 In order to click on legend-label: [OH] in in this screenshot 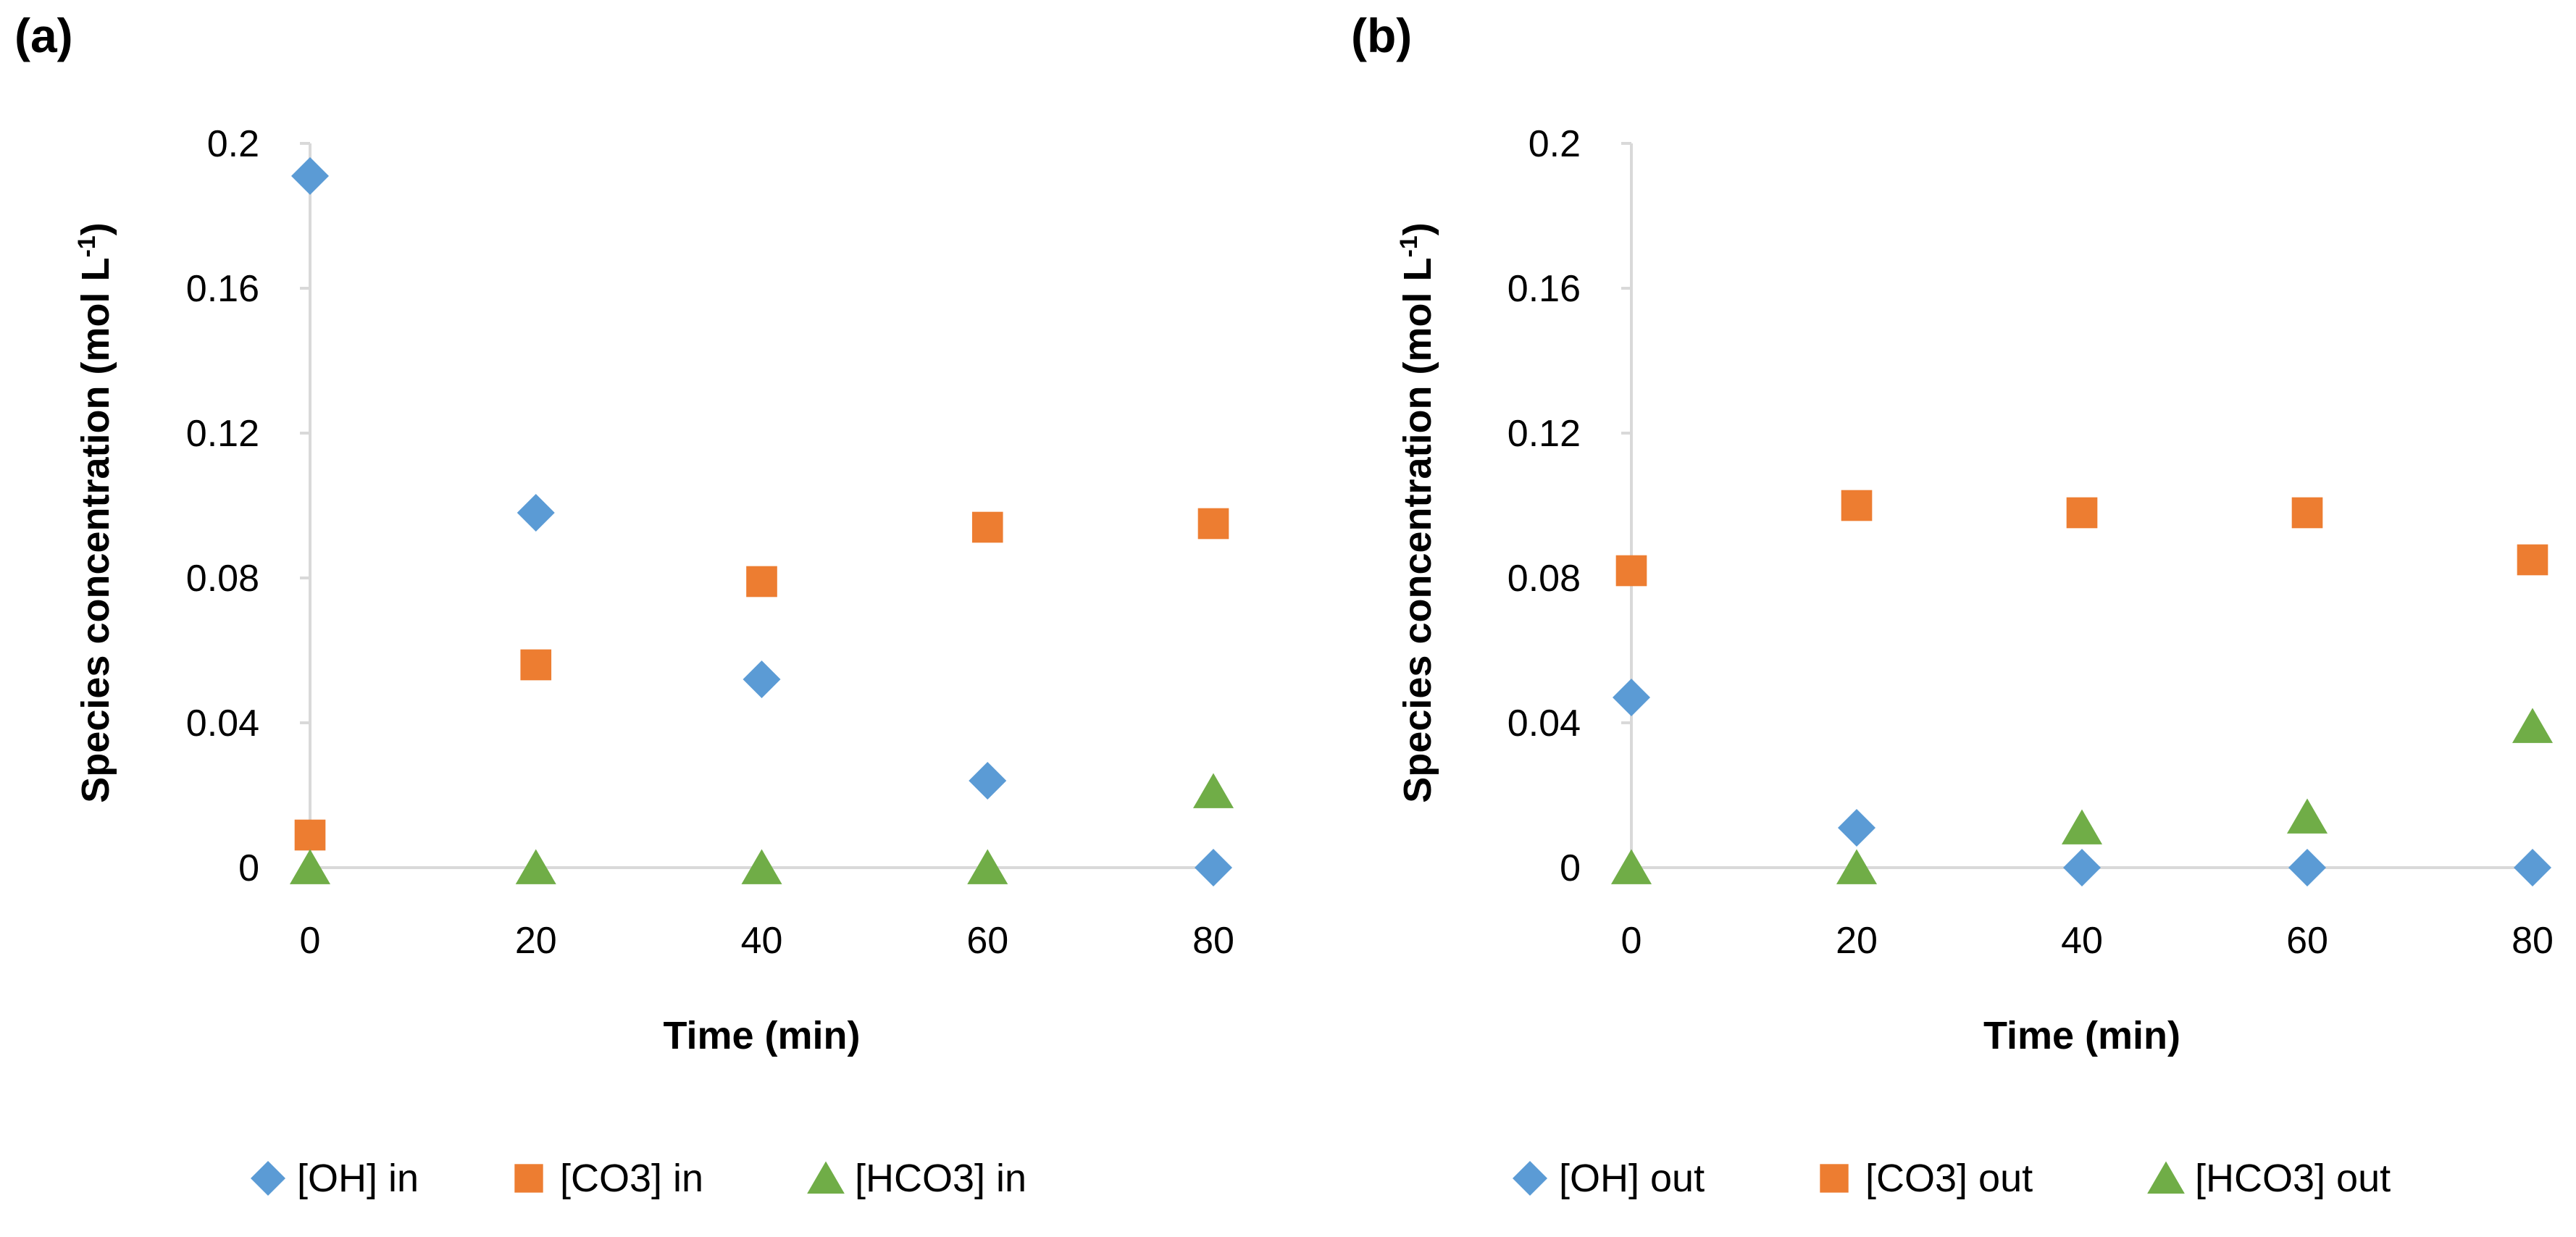, I will do `click(358, 1178)`.